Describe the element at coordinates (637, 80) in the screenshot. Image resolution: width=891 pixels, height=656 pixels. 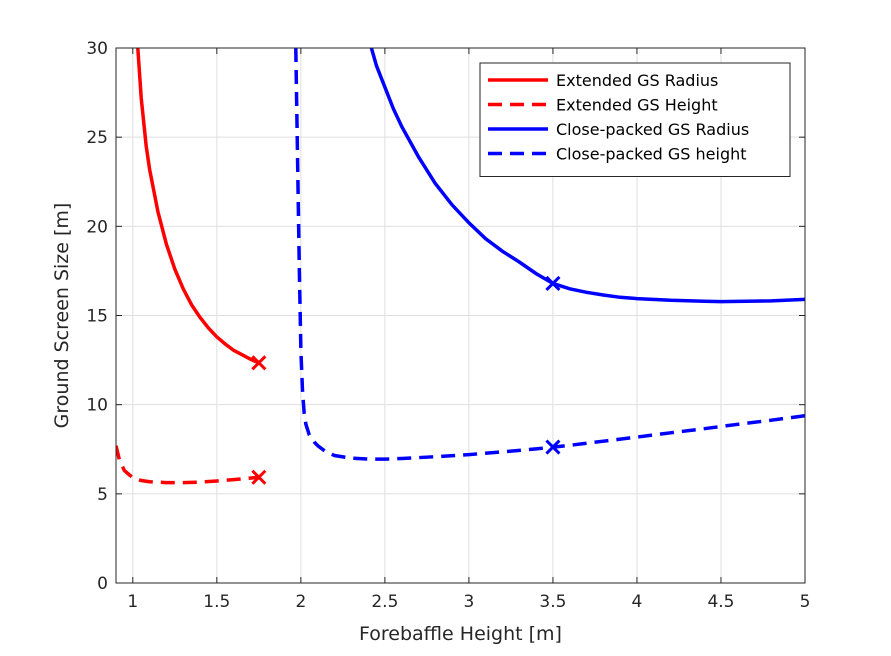
I see `legend-label: Extended GS Radius` at that location.